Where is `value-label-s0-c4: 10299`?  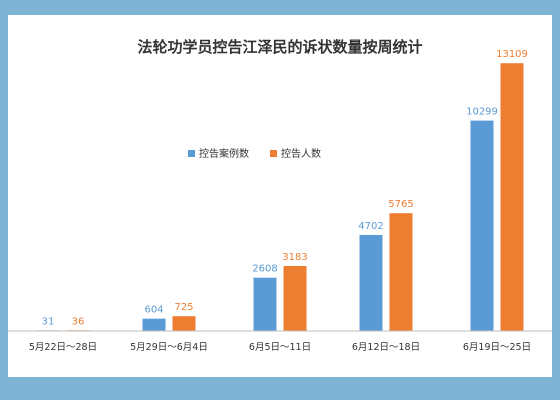 value-label-s0-c4: 10299 is located at coordinates (482, 112).